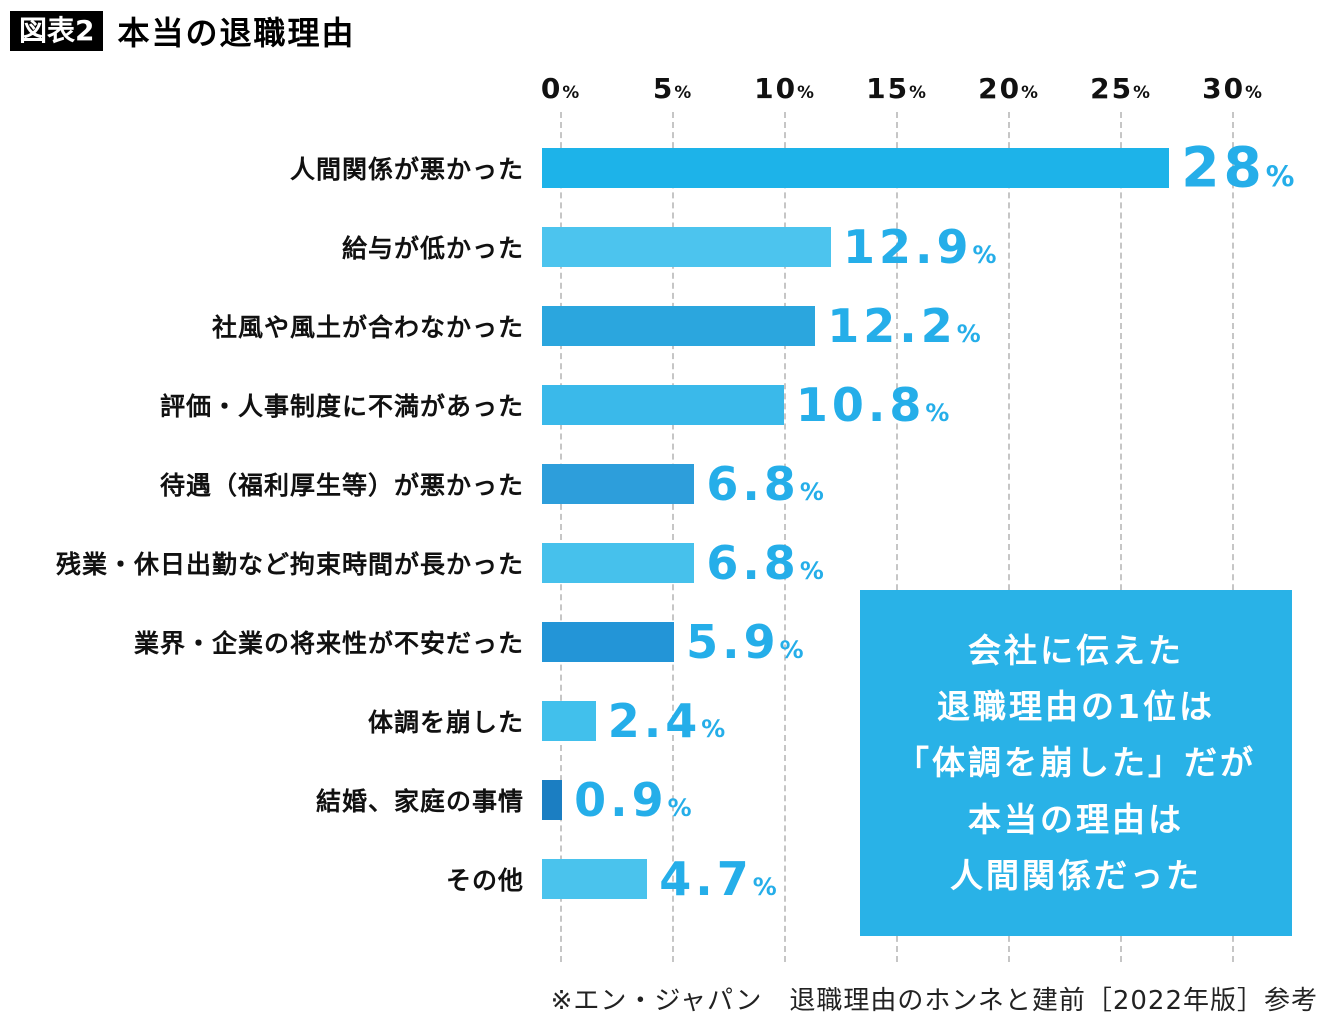 The width and height of the screenshot is (1340, 1021). I want to click on value-label: 4.7%, so click(718, 878).